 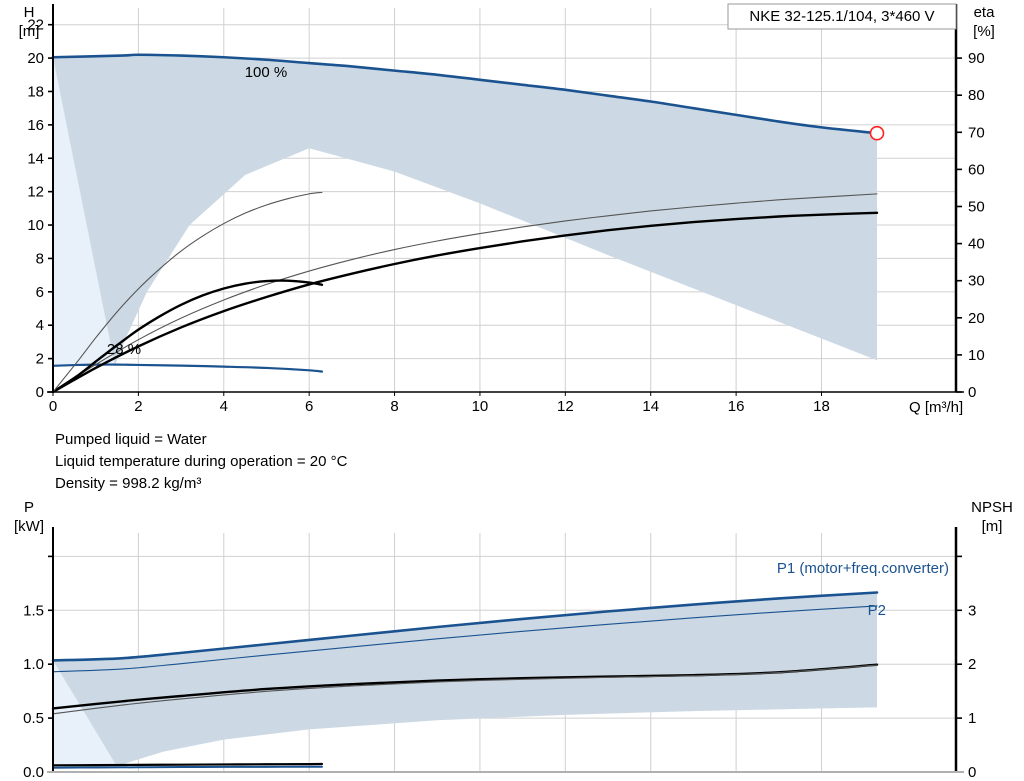 What do you see at coordinates (29, 12) in the screenshot?
I see `top-y-left-axis-label-line1: H` at bounding box center [29, 12].